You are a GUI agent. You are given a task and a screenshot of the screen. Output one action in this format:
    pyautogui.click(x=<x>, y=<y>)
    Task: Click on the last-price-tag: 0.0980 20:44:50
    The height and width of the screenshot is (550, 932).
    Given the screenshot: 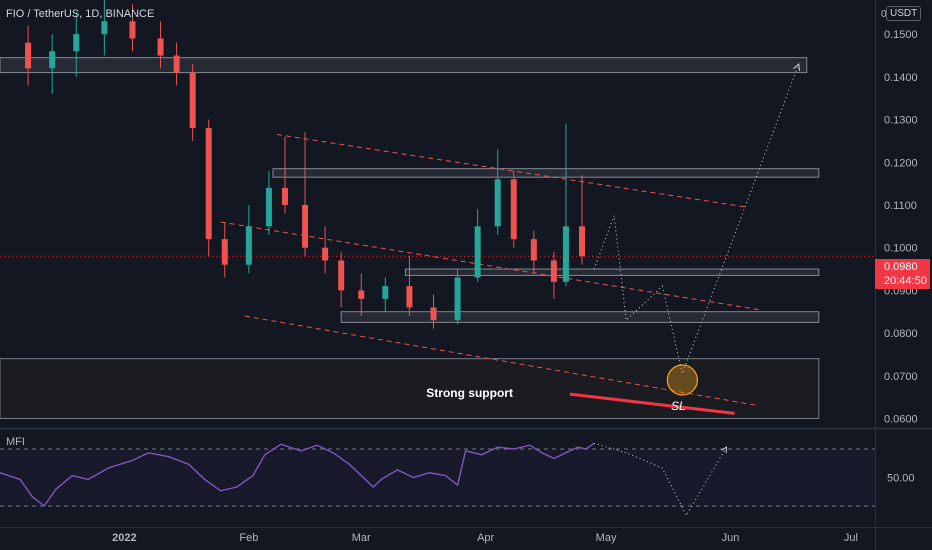 What is the action you would take?
    pyautogui.click(x=902, y=274)
    